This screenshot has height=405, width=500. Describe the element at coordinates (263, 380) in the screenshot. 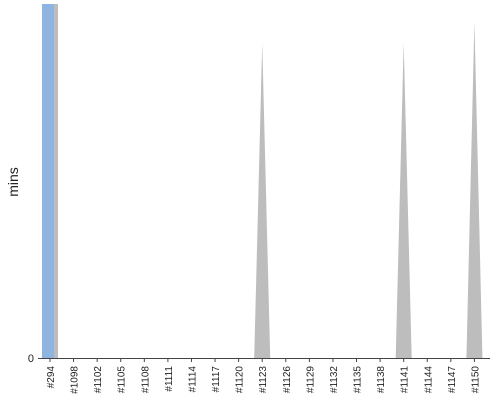

I see `x-tick-label-9: #1123` at that location.